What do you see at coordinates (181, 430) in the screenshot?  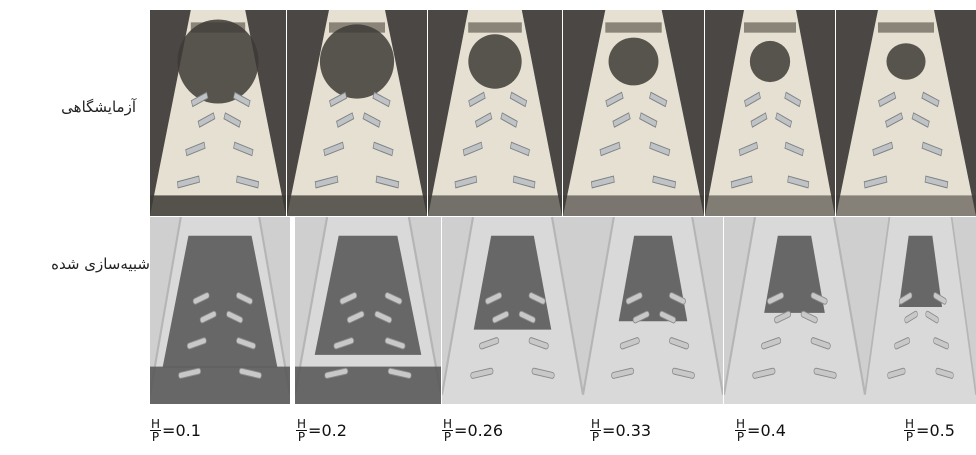 I see `ratio-value: =0.1` at bounding box center [181, 430].